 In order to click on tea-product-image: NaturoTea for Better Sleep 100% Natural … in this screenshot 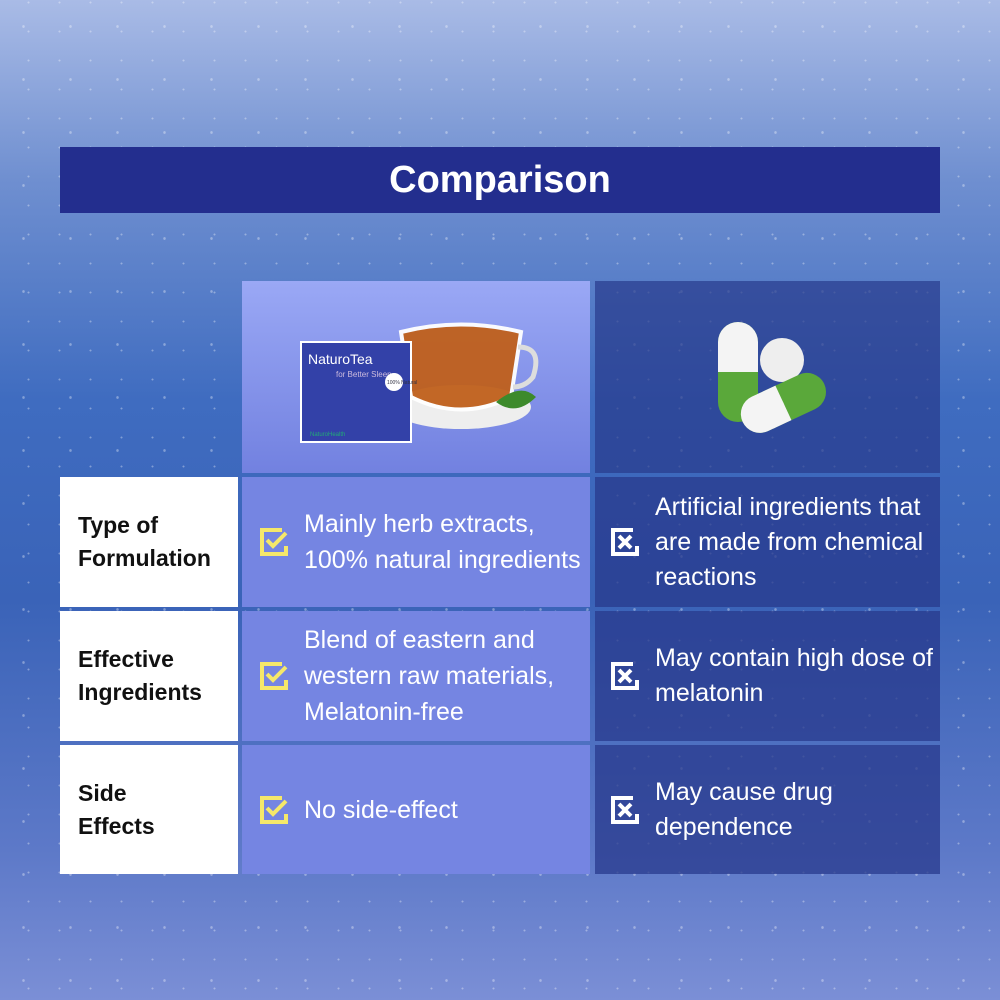, I will do `click(416, 377)`.